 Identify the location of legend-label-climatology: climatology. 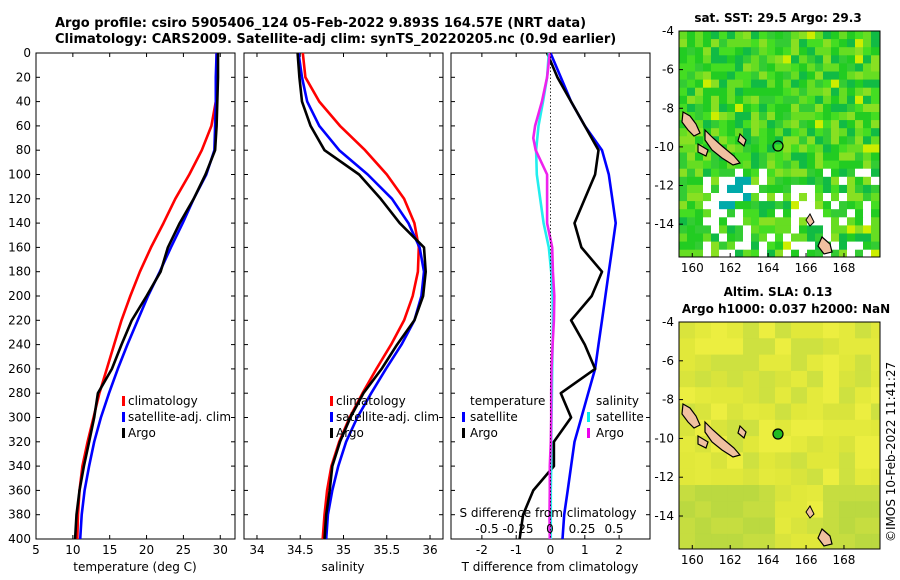
(163, 401).